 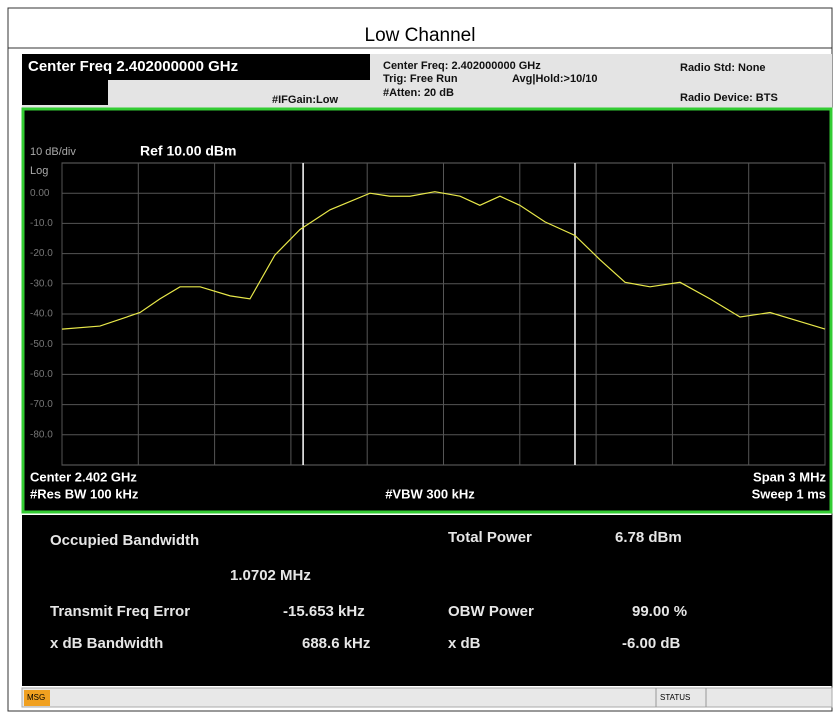 I want to click on span: Span 3 MHz, so click(x=789, y=476).